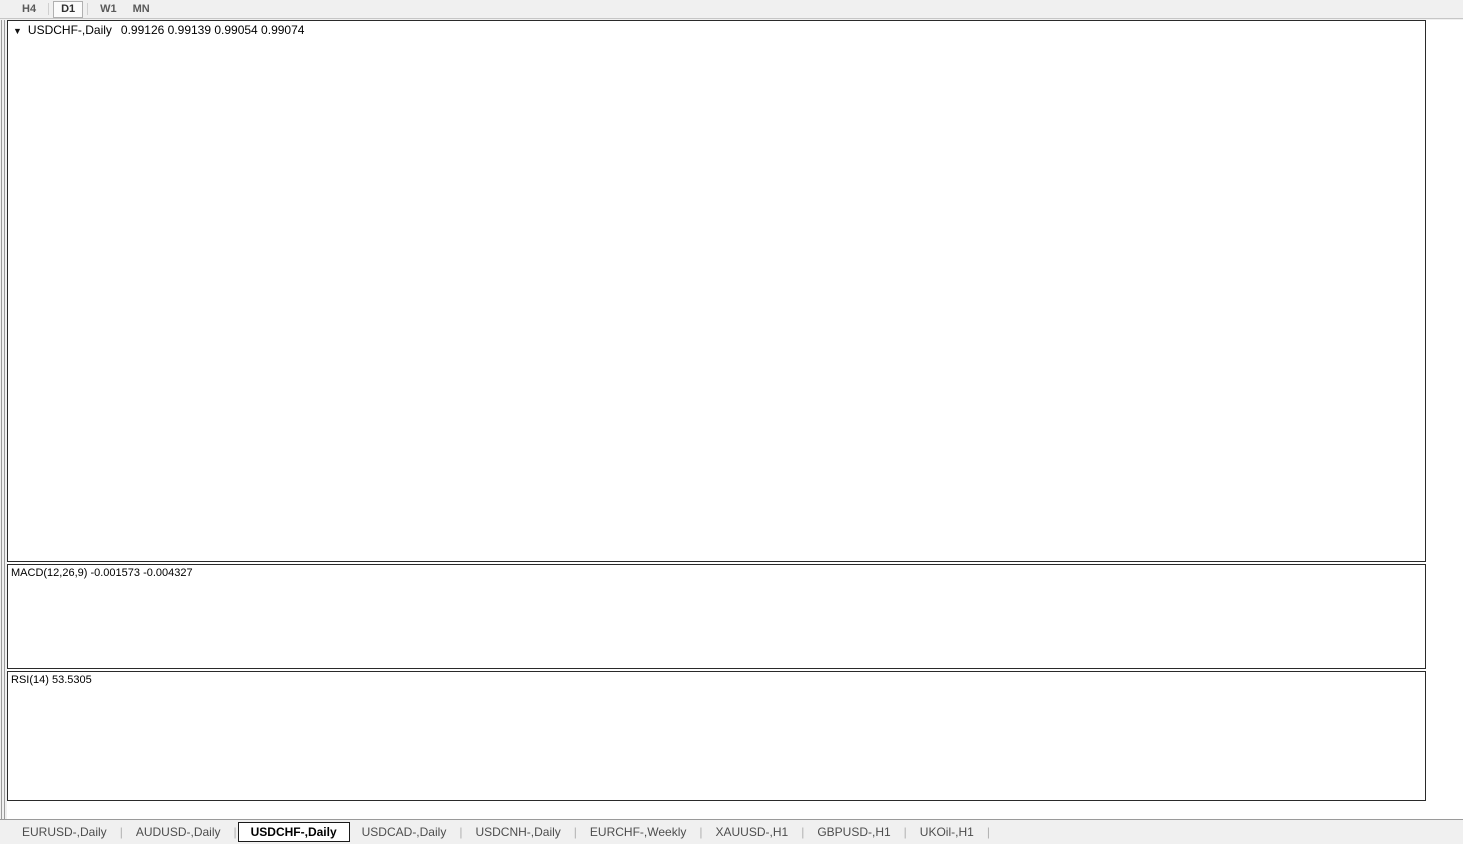 The height and width of the screenshot is (844, 1463). What do you see at coordinates (108, 8) in the screenshot?
I see `timeframe-w1-button: W1` at bounding box center [108, 8].